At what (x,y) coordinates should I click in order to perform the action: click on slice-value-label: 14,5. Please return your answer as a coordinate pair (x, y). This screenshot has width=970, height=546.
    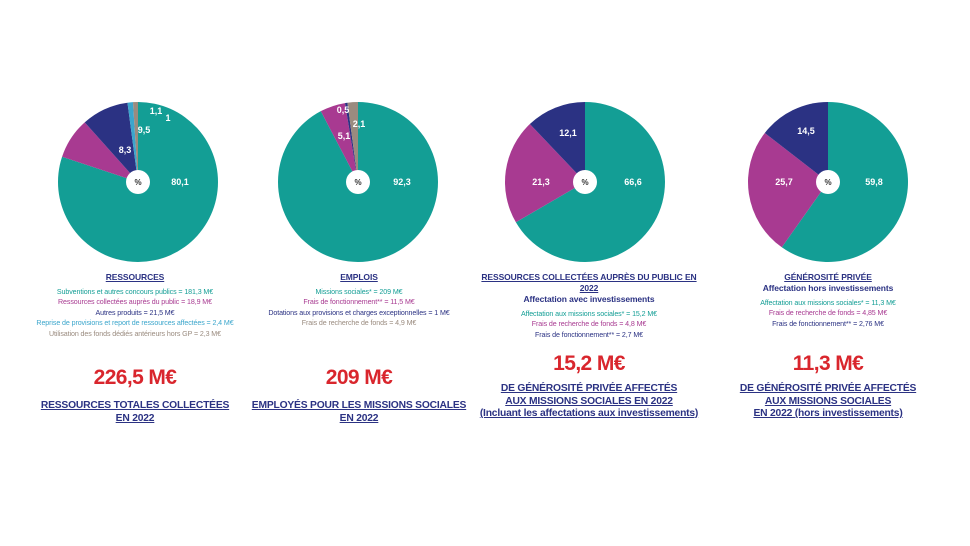
    Looking at the image, I should click on (806, 131).